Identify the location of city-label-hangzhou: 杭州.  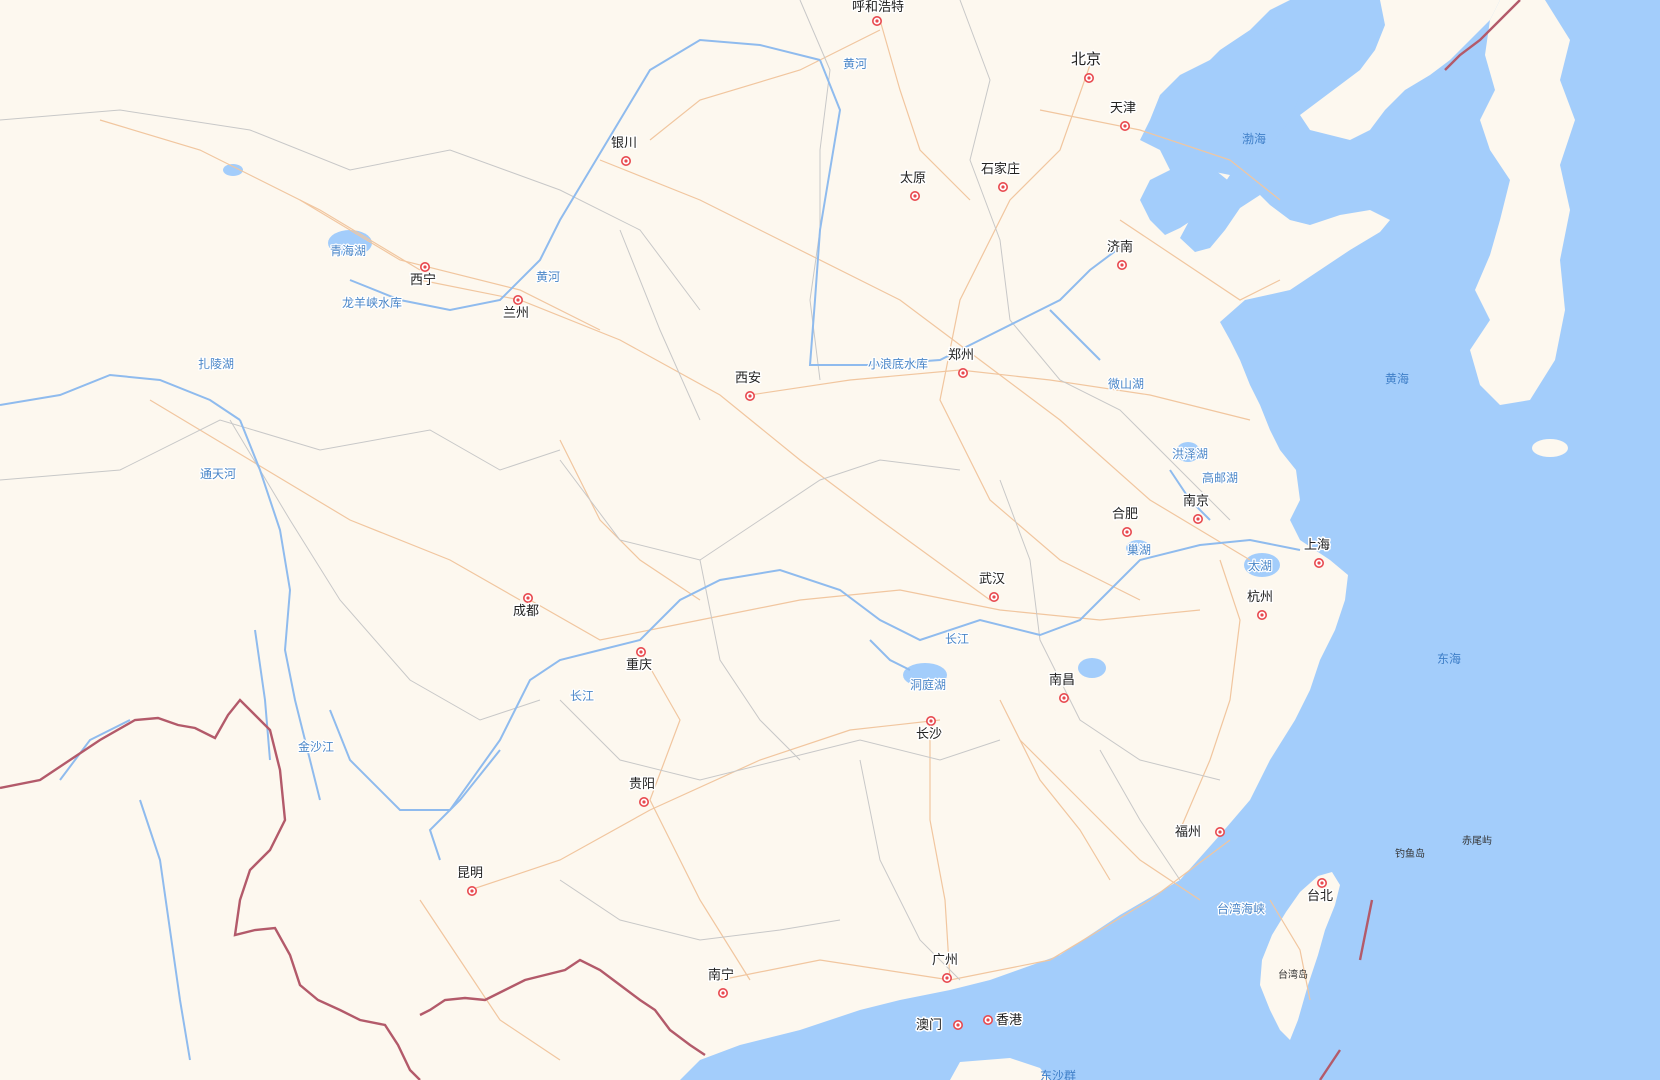
(1260, 598).